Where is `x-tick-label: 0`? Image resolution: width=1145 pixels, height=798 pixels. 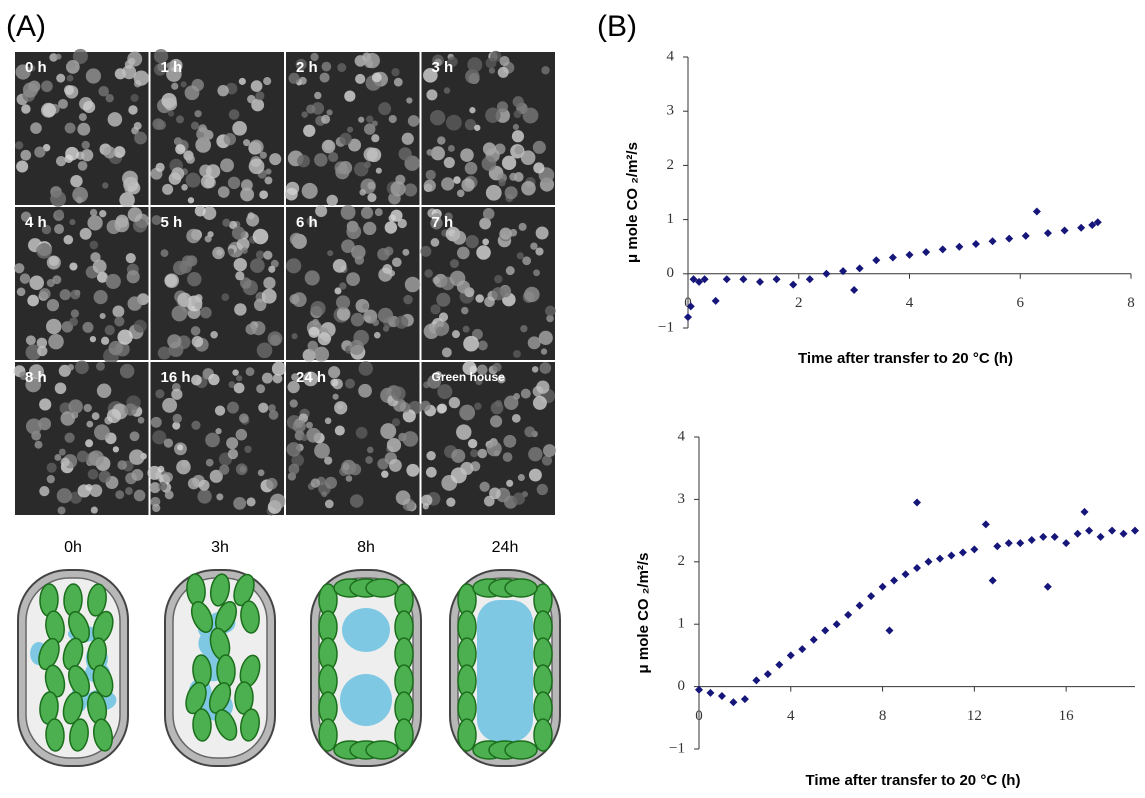
x-tick-label: 0 is located at coordinates (688, 303).